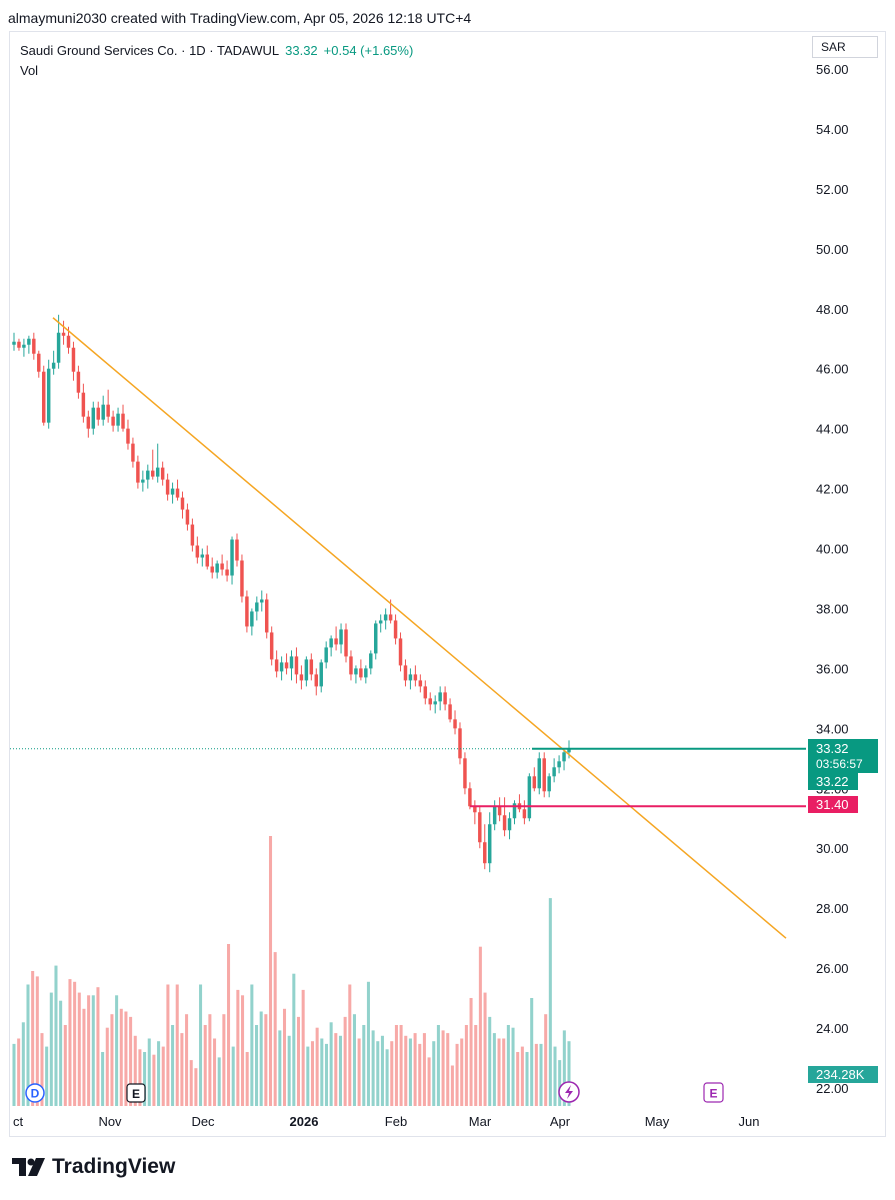  I want to click on y-tick-label: 48.00, so click(832, 309).